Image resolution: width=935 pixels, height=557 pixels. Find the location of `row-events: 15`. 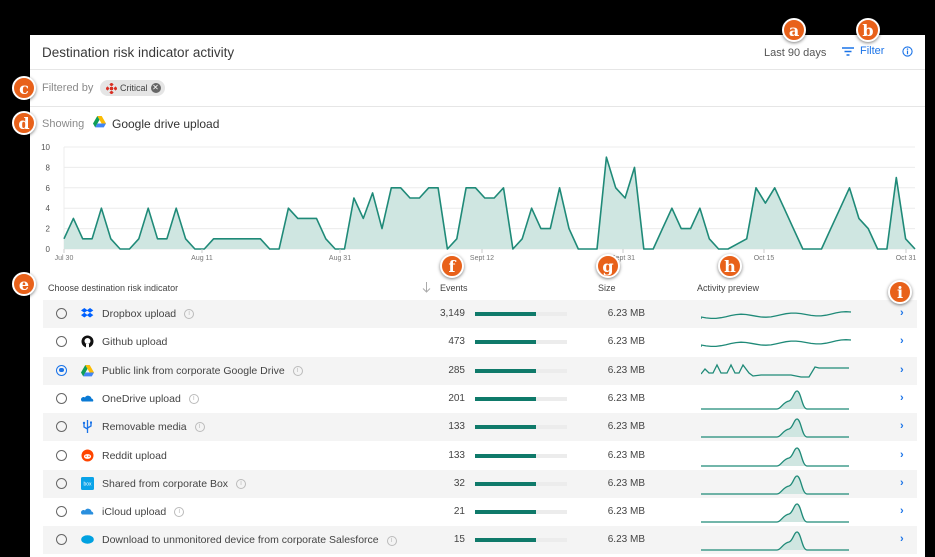

row-events: 15 is located at coordinates (459, 540).